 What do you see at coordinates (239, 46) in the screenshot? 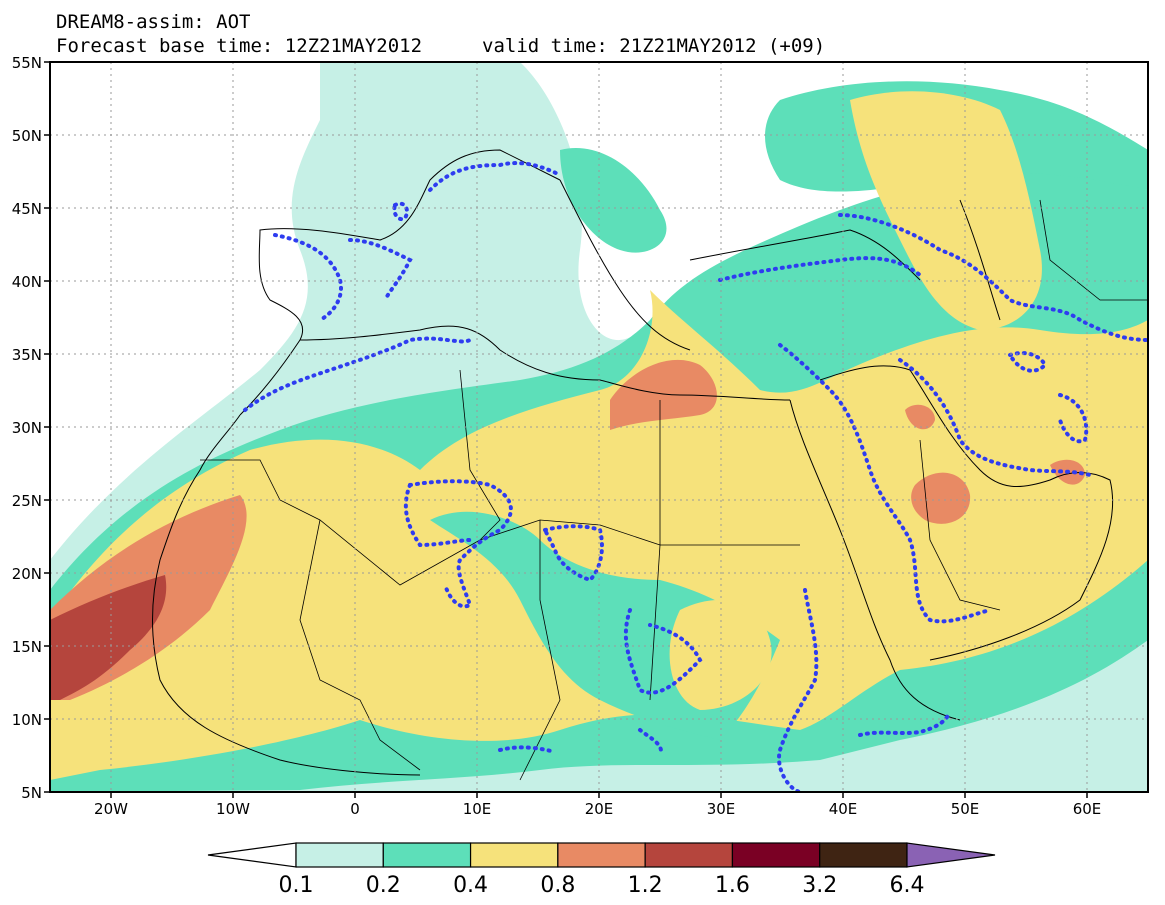
I see `title-line2: Forecast base time: 12Z21MAY2012` at bounding box center [239, 46].